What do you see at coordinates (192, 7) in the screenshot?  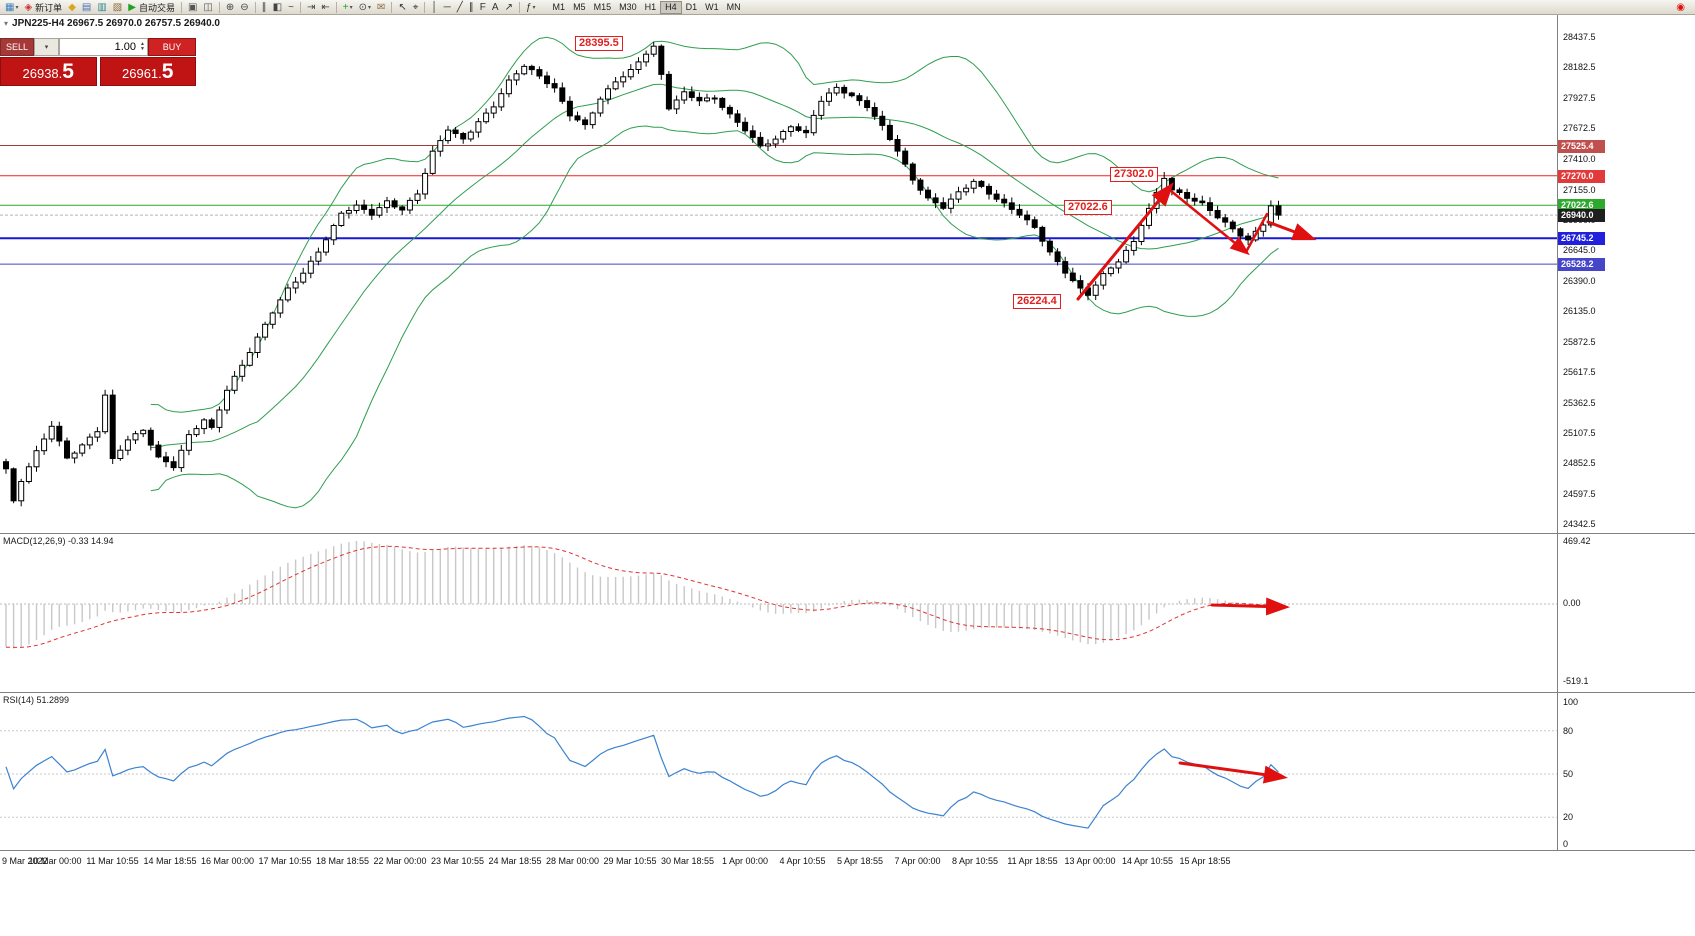 I see `cascade-windows-icon: ▣` at bounding box center [192, 7].